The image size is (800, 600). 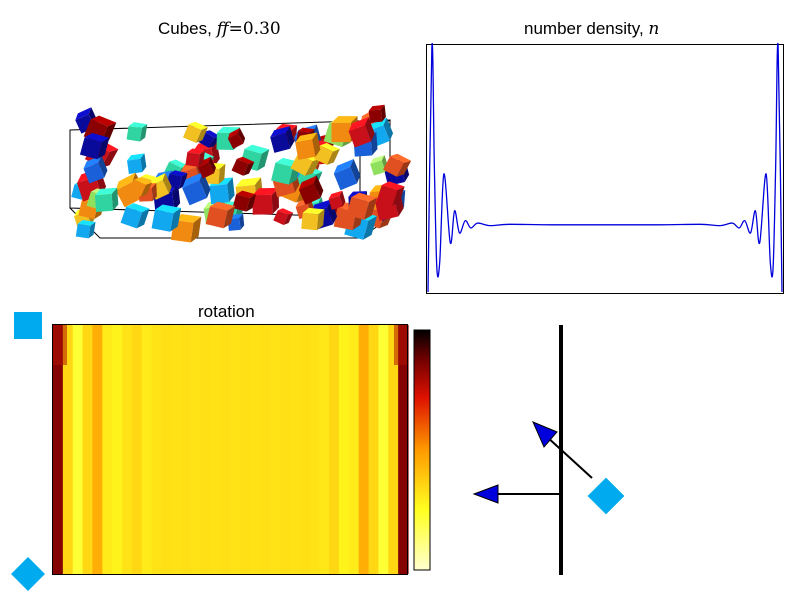 What do you see at coordinates (219, 29) in the screenshot?
I see `cubes-title: Cubes, ff=0.30` at bounding box center [219, 29].